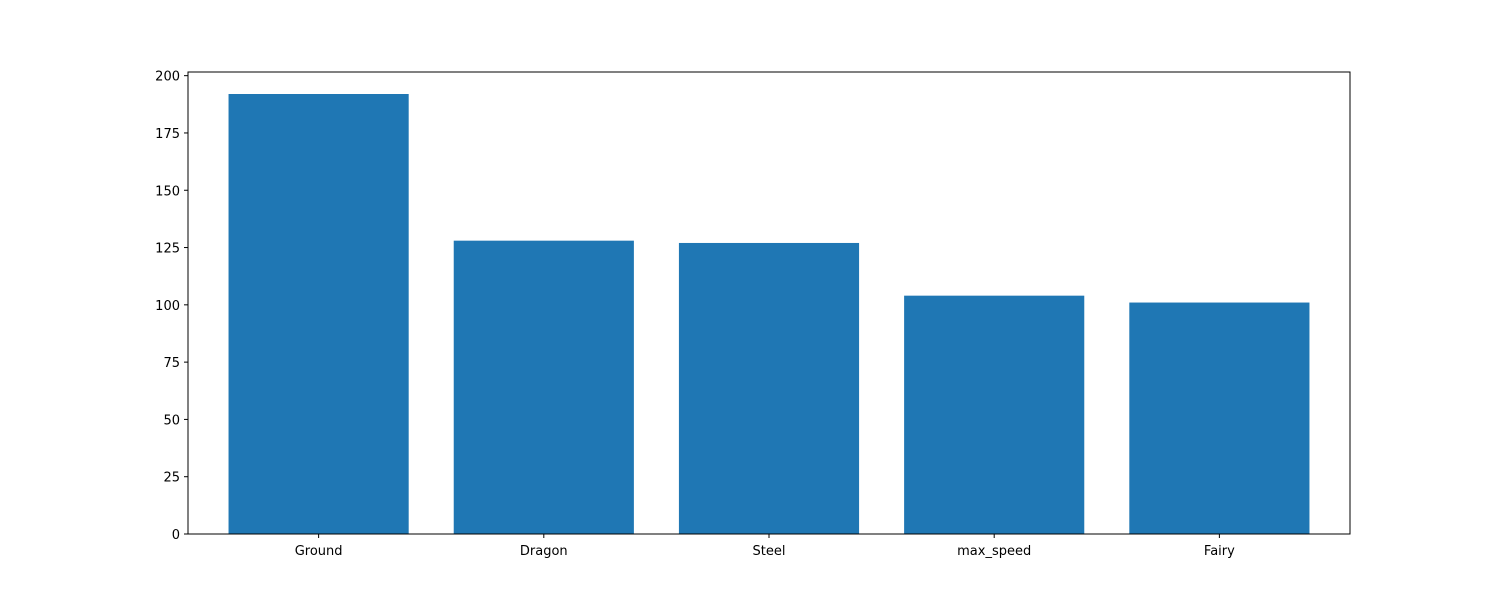 Image resolution: width=1500 pixels, height=600 pixels. Describe the element at coordinates (543, 387) in the screenshot. I see `bar-dragon` at that location.